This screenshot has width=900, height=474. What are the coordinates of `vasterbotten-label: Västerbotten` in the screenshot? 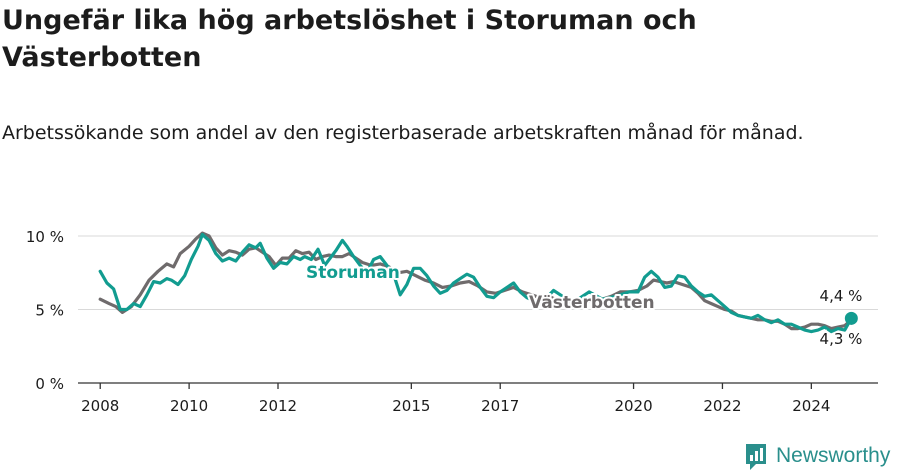 It's located at (592, 303).